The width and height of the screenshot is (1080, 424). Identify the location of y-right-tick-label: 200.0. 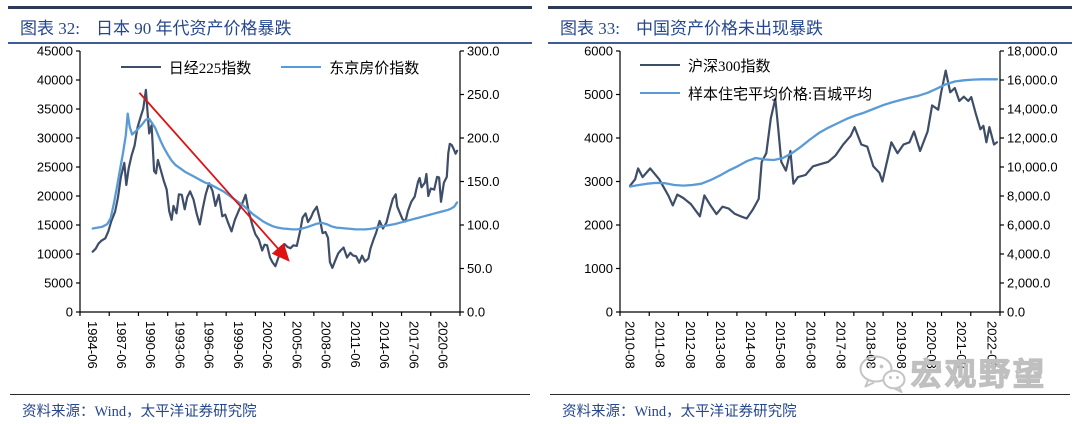
(483, 137).